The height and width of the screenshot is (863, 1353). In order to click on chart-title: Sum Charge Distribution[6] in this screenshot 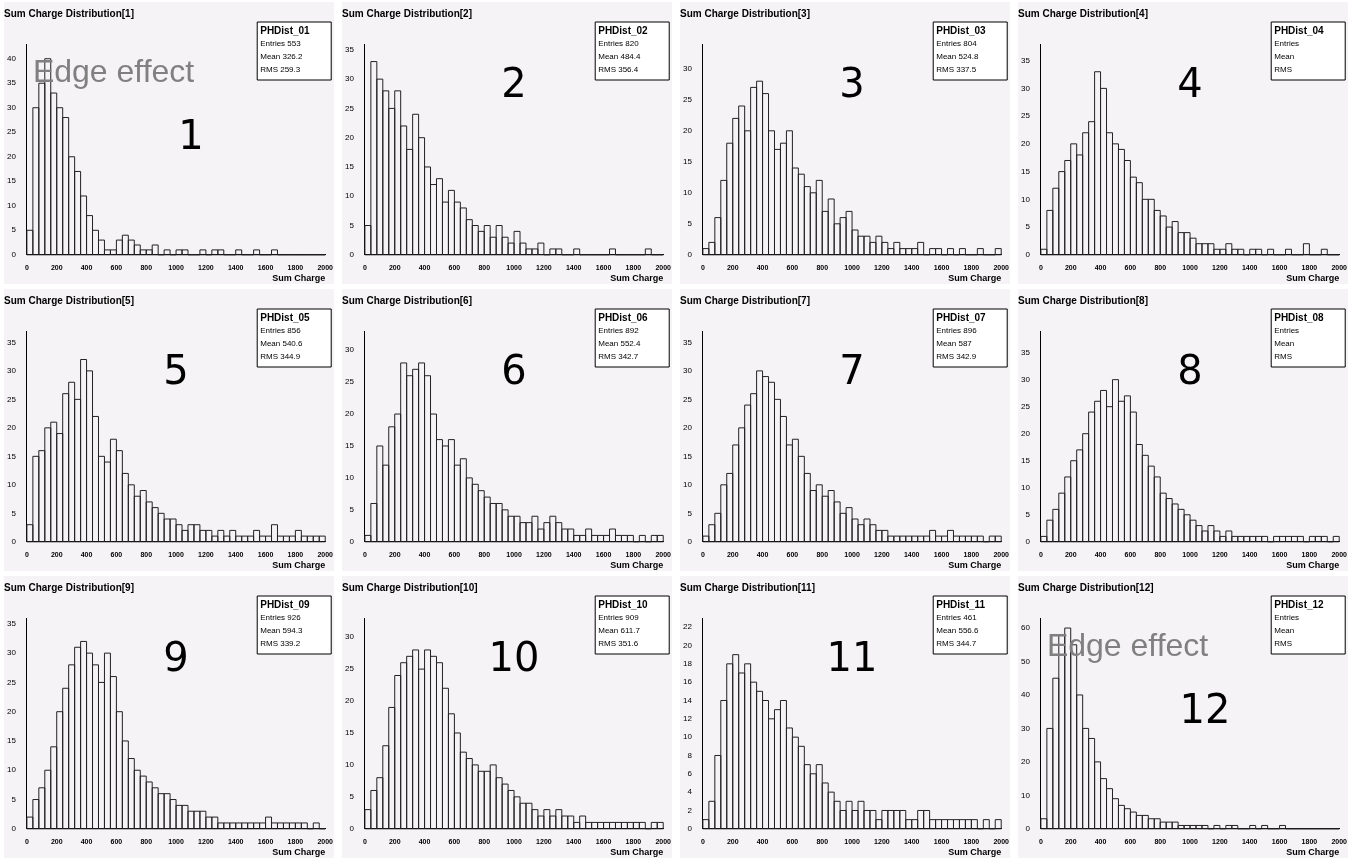, I will do `click(407, 300)`.